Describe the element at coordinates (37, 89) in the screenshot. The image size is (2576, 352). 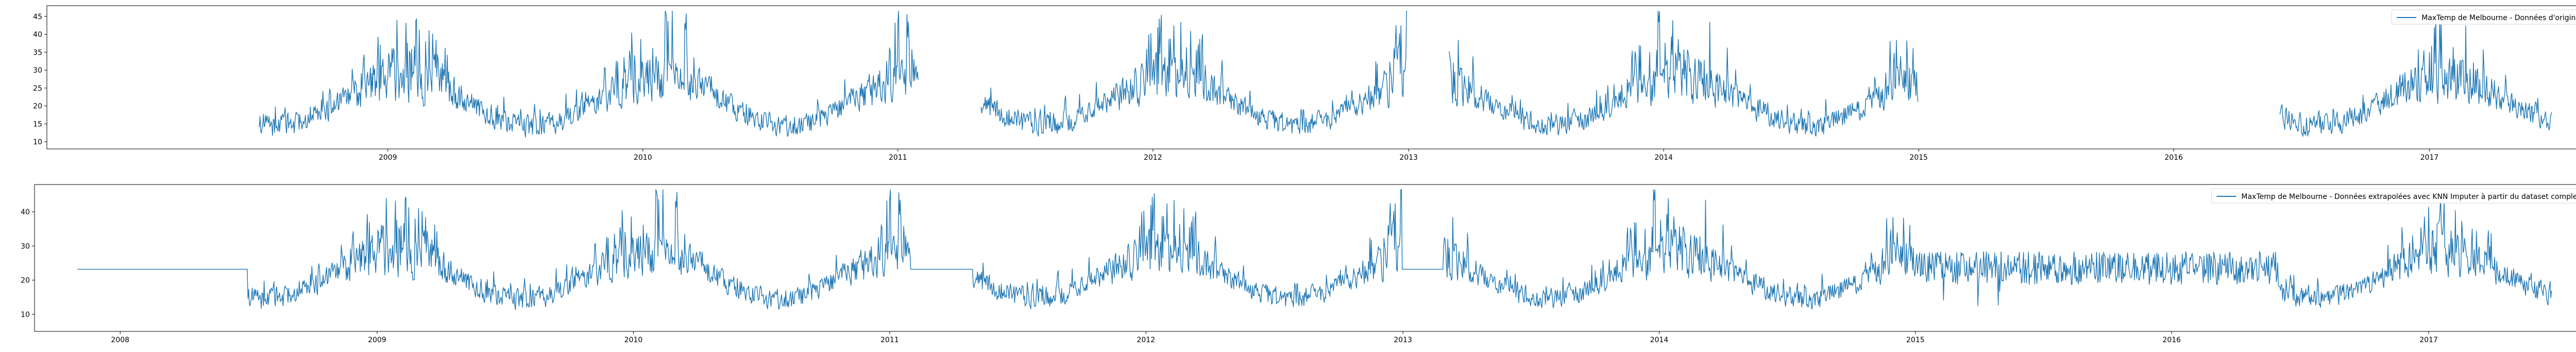
I see `top-chart-y-tick-label: 25` at that location.